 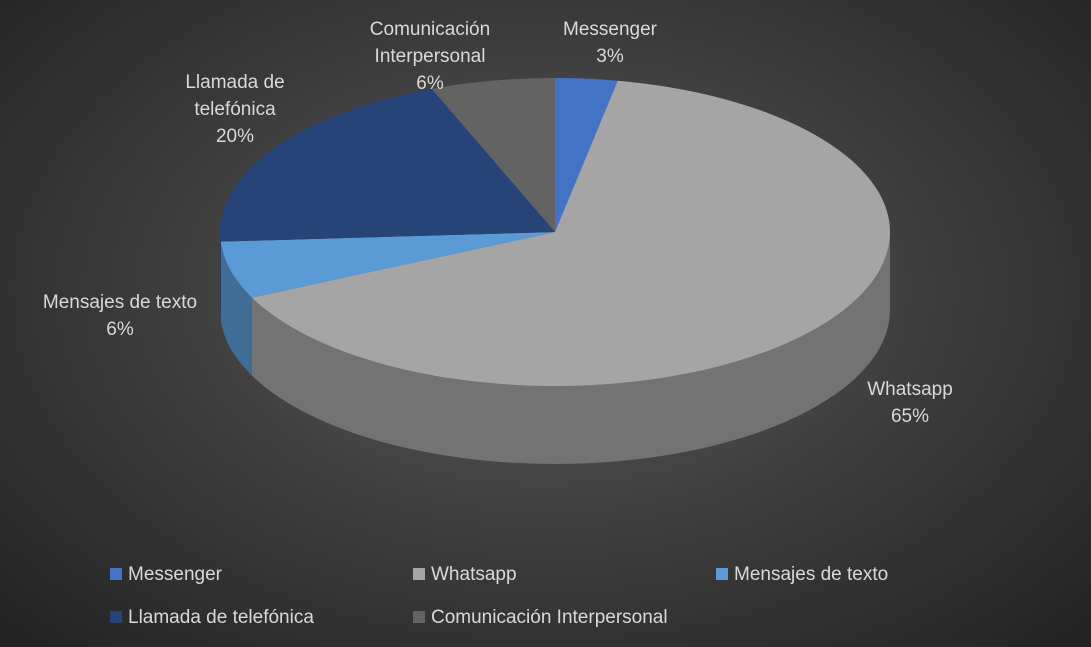 I want to click on legend-item: Whatsapp, so click(x=465, y=575).